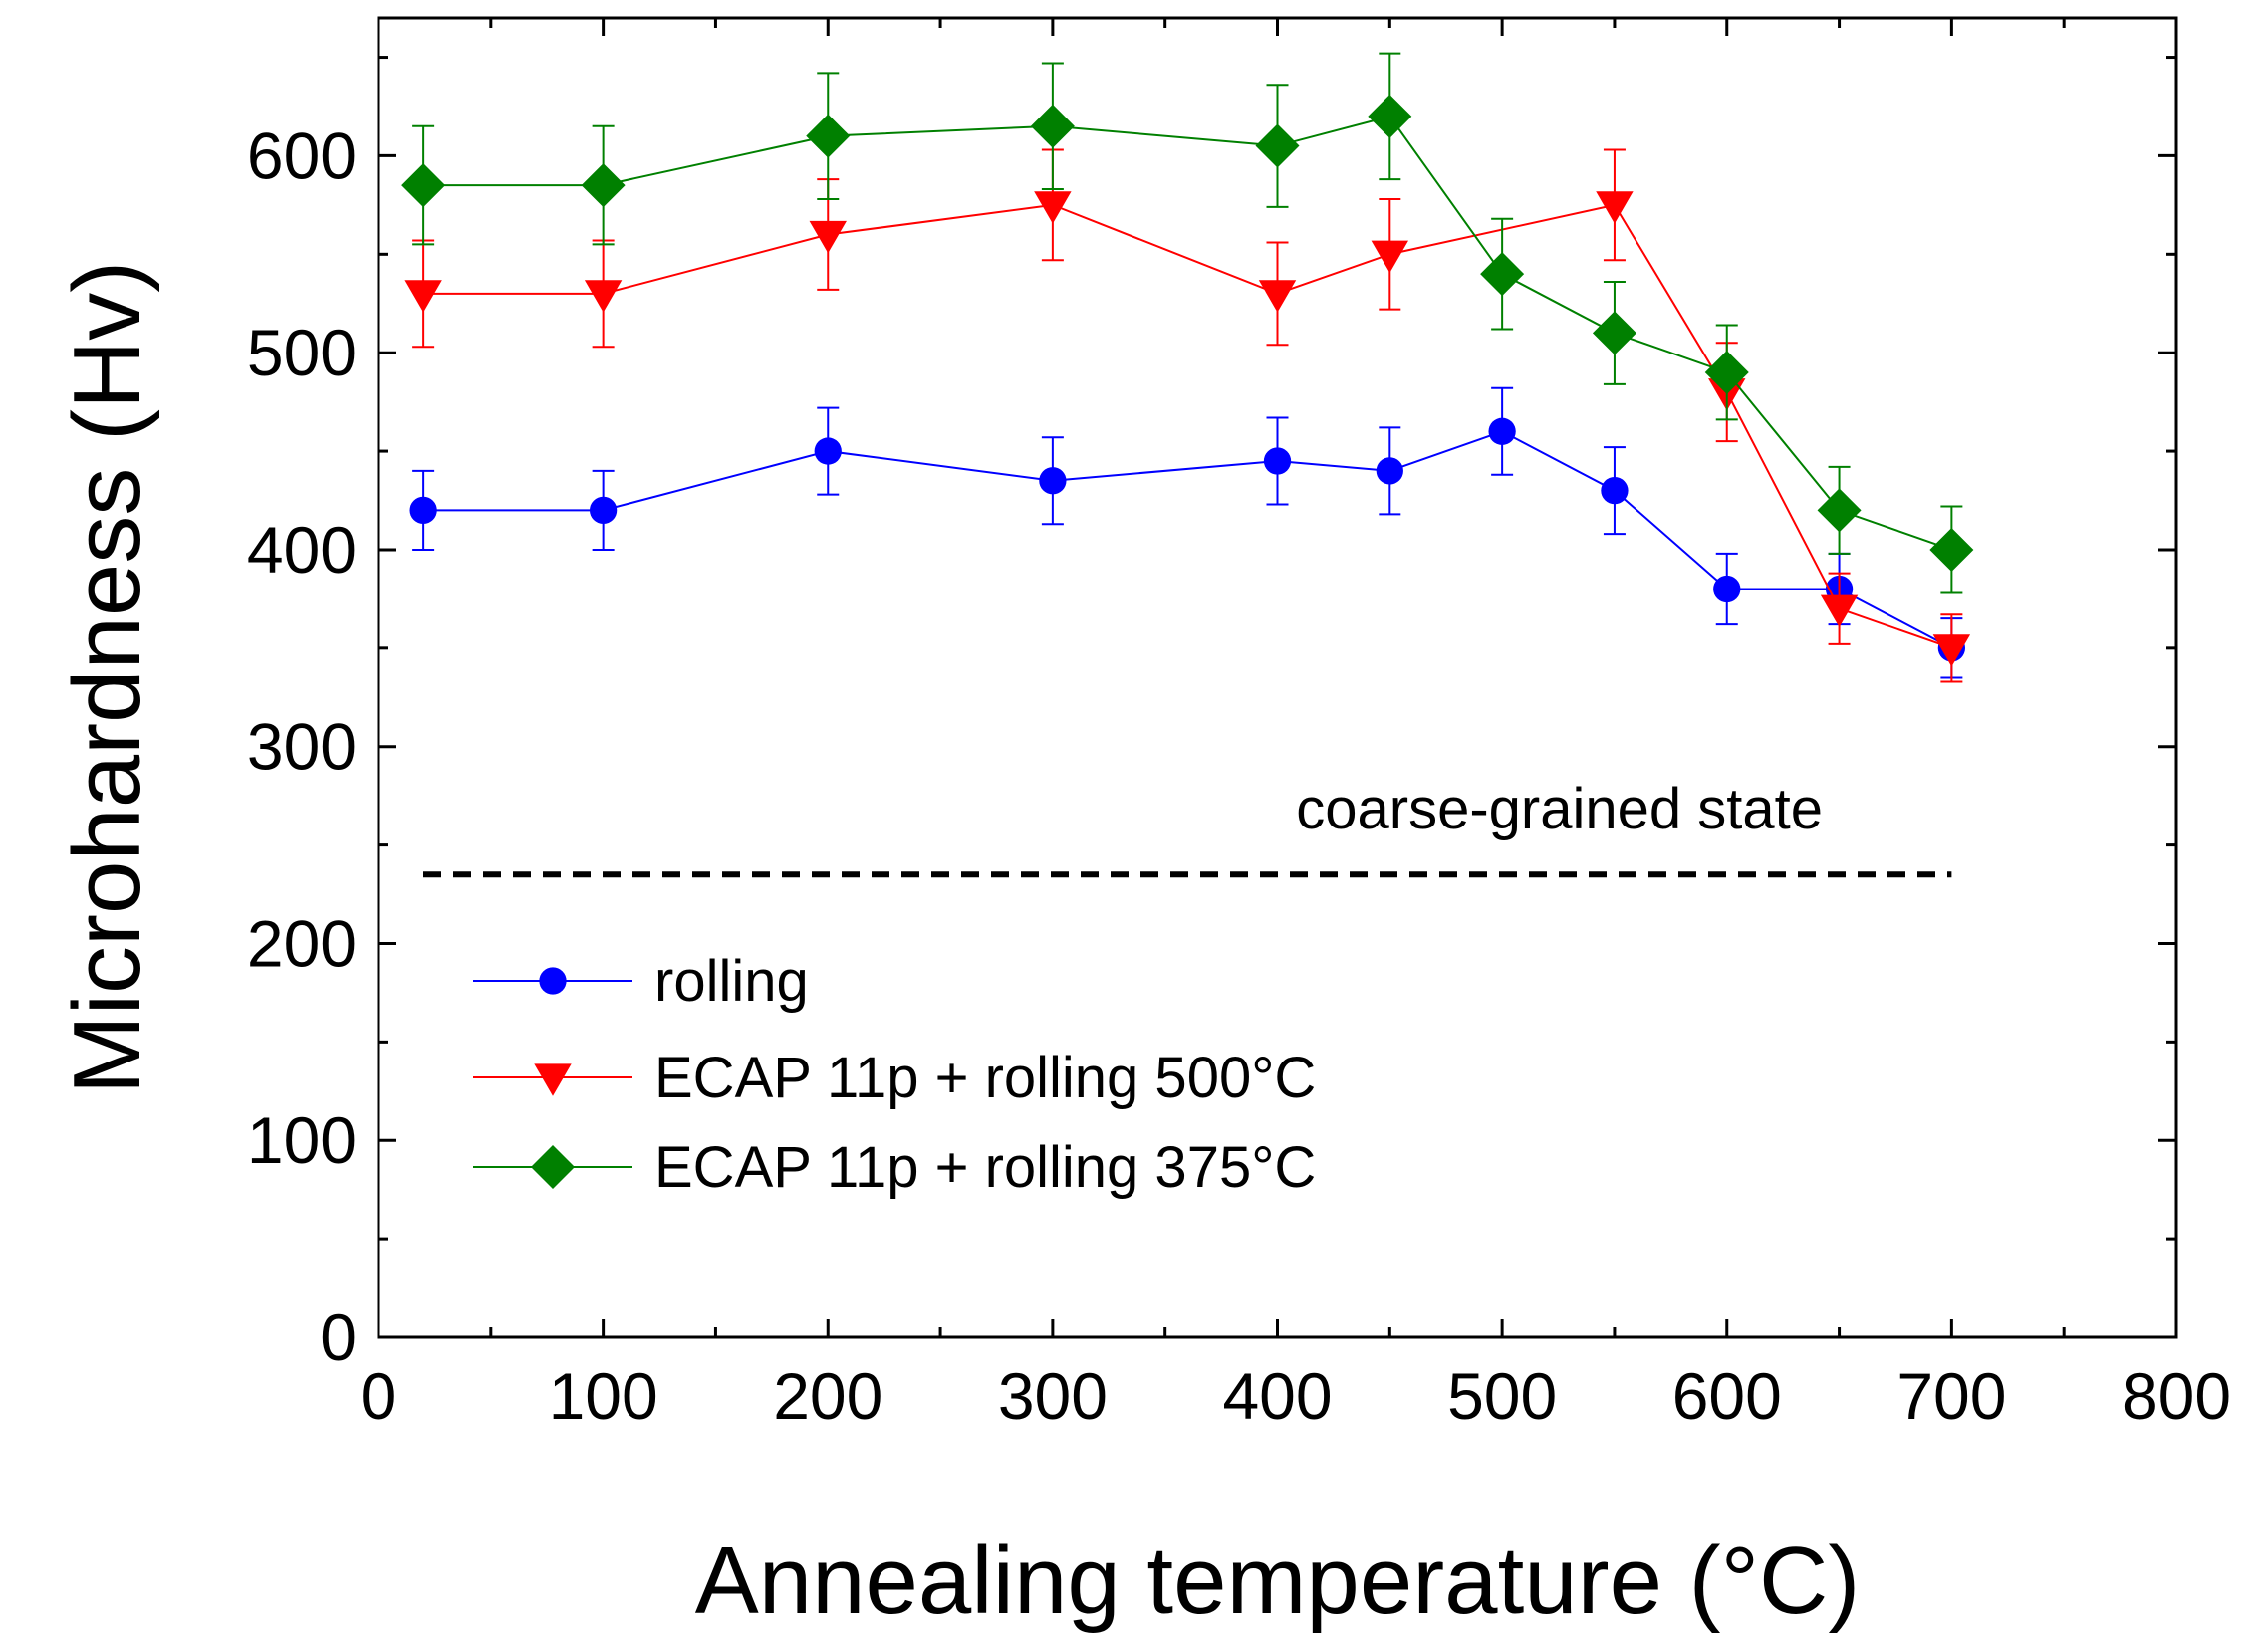  What do you see at coordinates (1053, 1396) in the screenshot?
I see `x-tick-label: 300` at bounding box center [1053, 1396].